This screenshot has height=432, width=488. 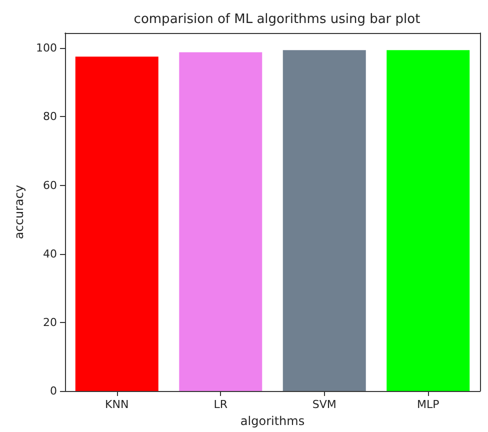 What do you see at coordinates (53, 391) in the screenshot?
I see `y-tick-label: 0` at bounding box center [53, 391].